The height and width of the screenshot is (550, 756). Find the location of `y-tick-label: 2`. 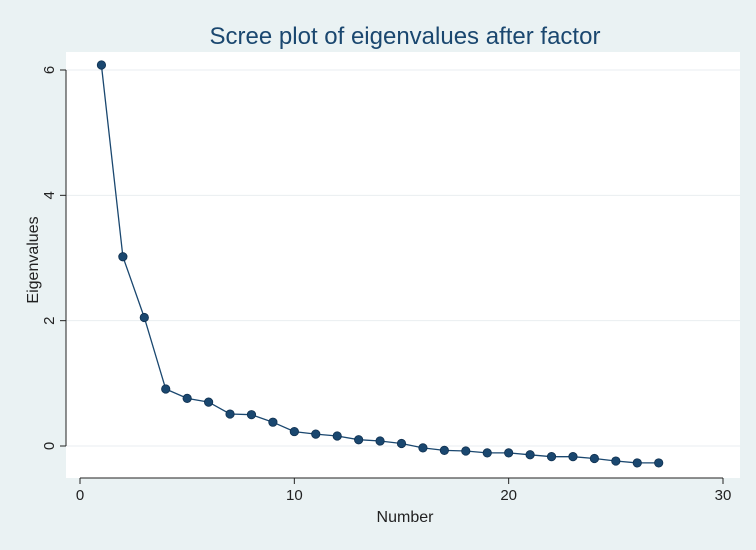

y-tick-label: 2 is located at coordinates (49, 320).